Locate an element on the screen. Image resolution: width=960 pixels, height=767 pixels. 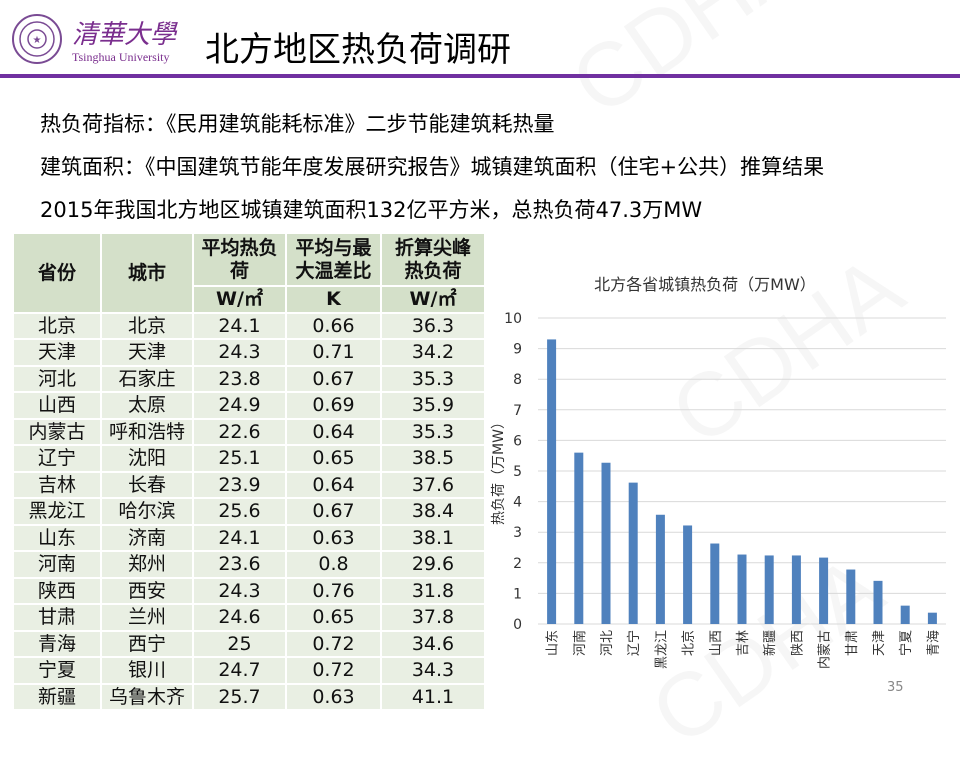
cell-city: 济南 is located at coordinates (147, 537).